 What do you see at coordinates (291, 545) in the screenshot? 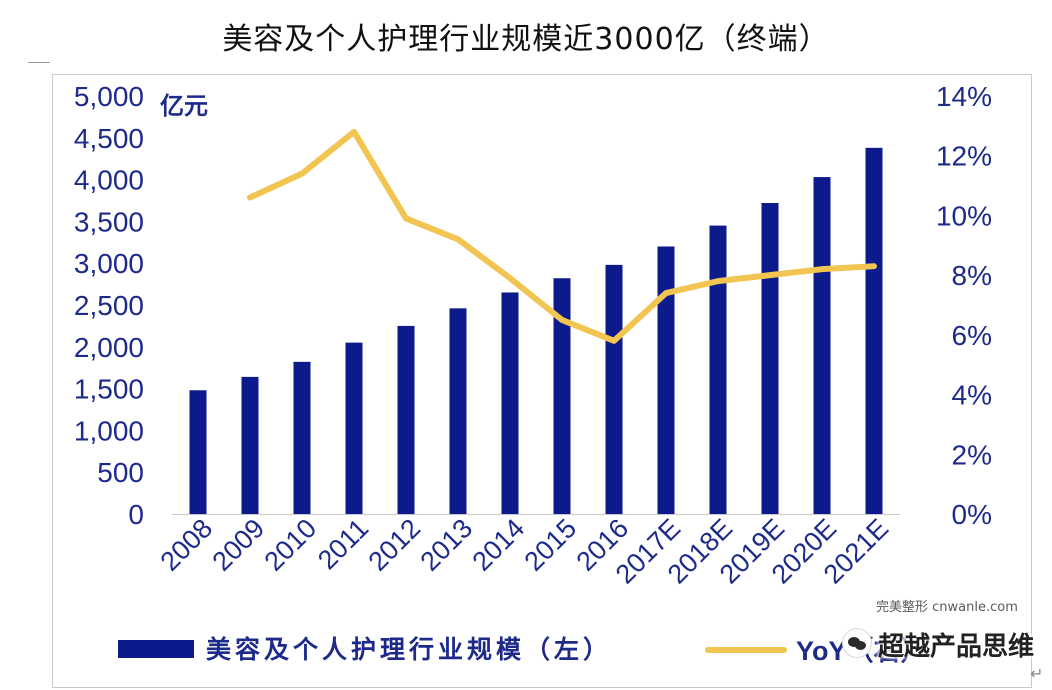
I see `x-tick-label: 2010` at bounding box center [291, 545].